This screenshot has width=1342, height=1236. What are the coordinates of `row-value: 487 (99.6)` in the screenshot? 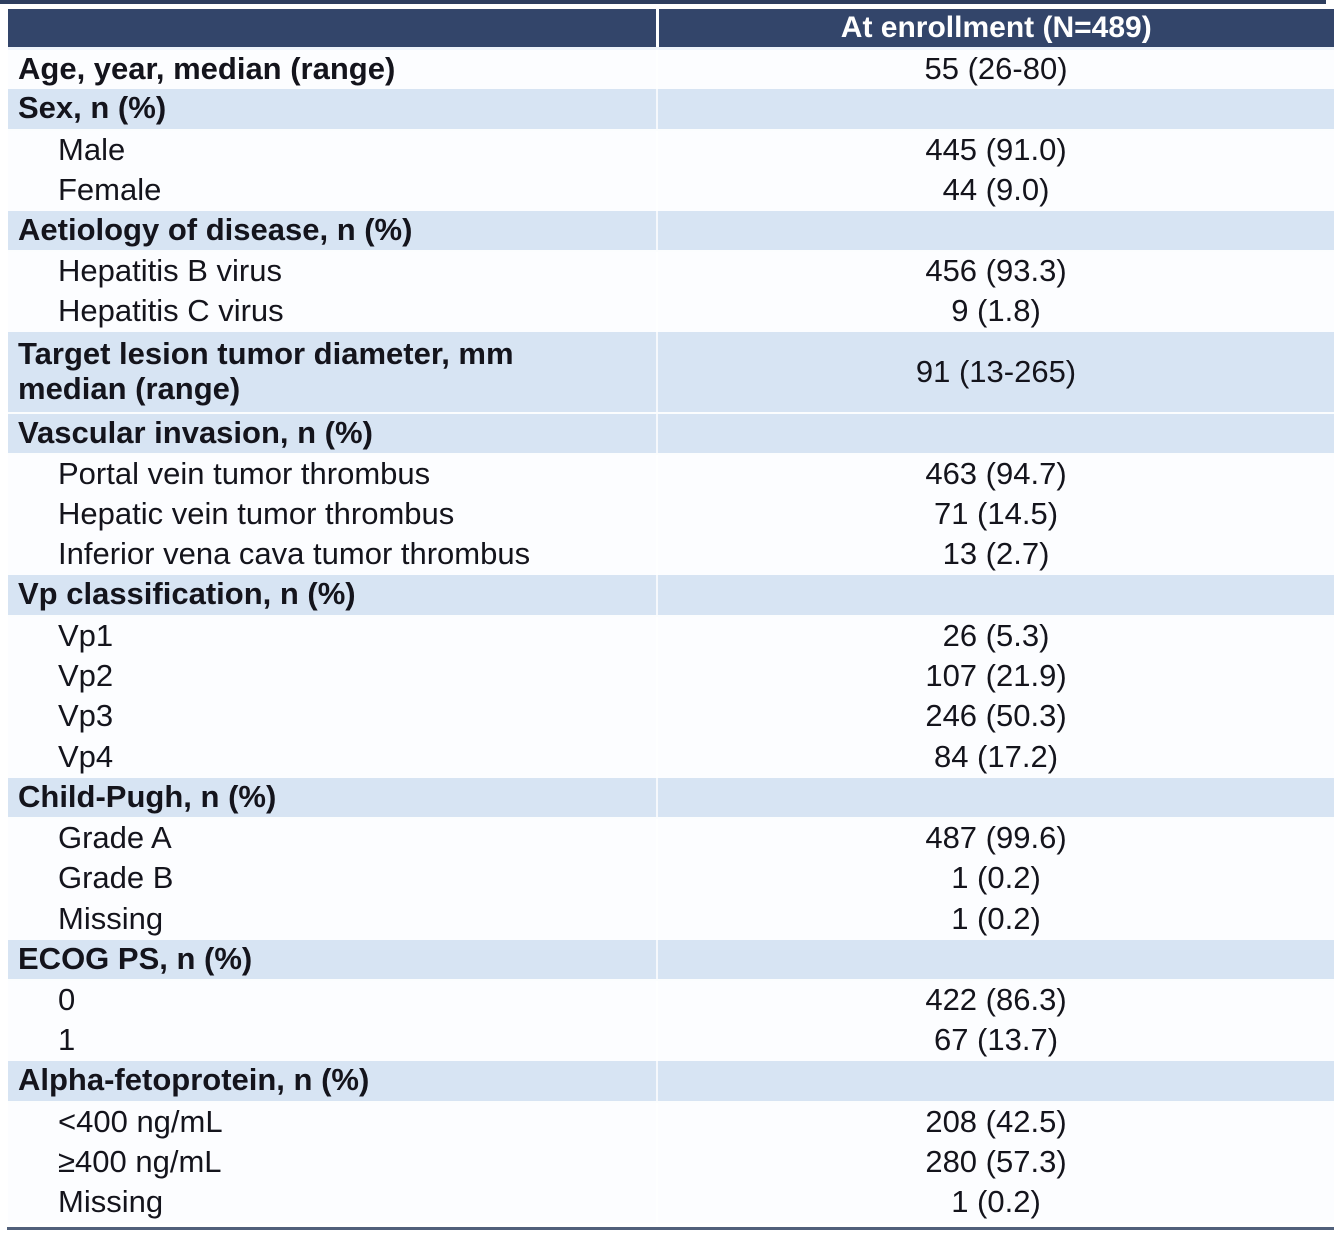 It's located at (995, 838).